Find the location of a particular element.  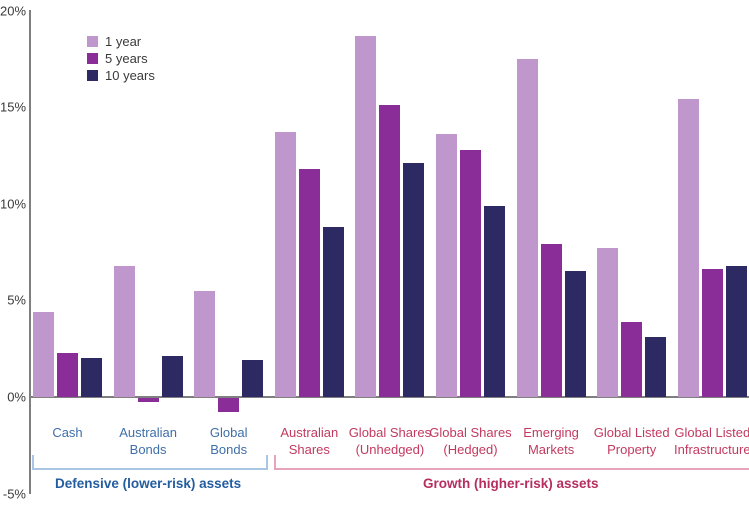

bar-1-year-global-listed-infrastructure is located at coordinates (688, 248).